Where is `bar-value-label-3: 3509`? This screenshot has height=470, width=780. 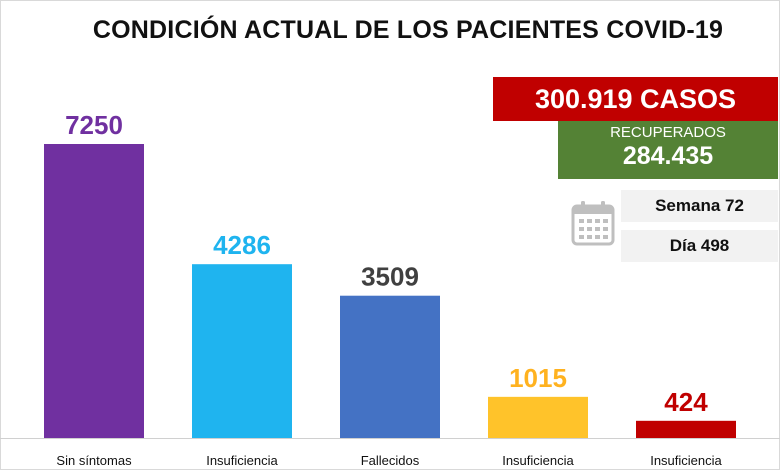
bar-value-label-3: 3509 is located at coordinates (390, 277).